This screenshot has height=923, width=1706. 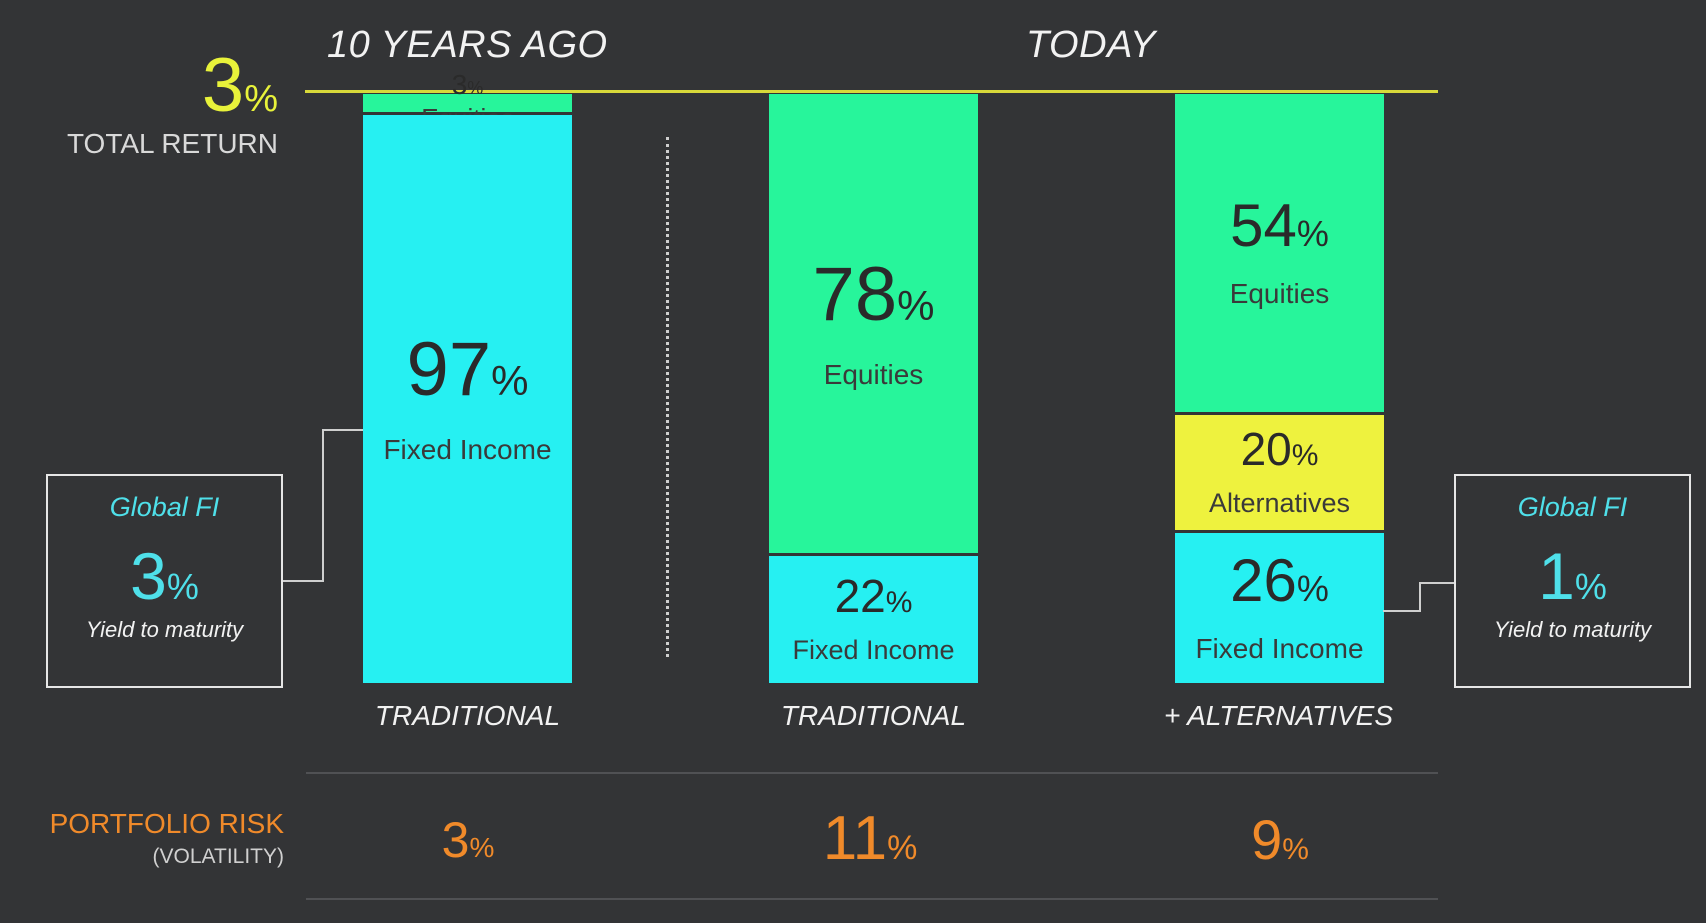 What do you see at coordinates (1279, 502) in the screenshot?
I see `segment-label: Alternatives` at bounding box center [1279, 502].